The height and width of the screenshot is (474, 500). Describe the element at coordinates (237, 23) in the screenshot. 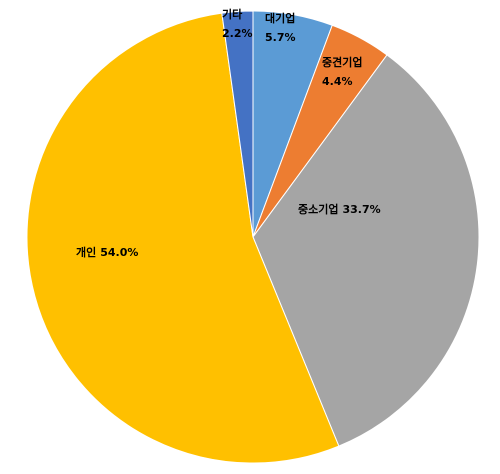

I see `slice-label: 기타 2.2%` at that location.